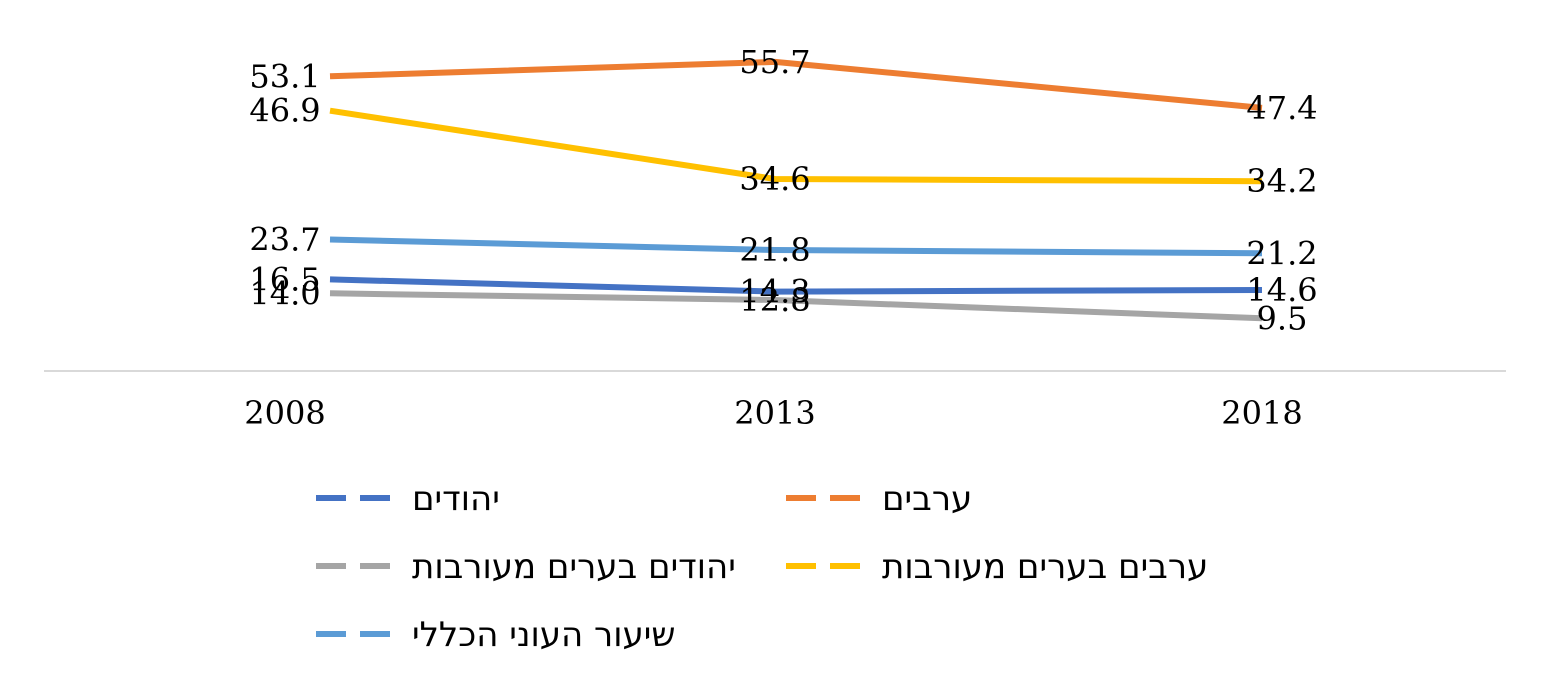 Image resolution: width=1551 pixels, height=685 pixels. I want to click on x-tick-label: 2018, so click(1261, 413).